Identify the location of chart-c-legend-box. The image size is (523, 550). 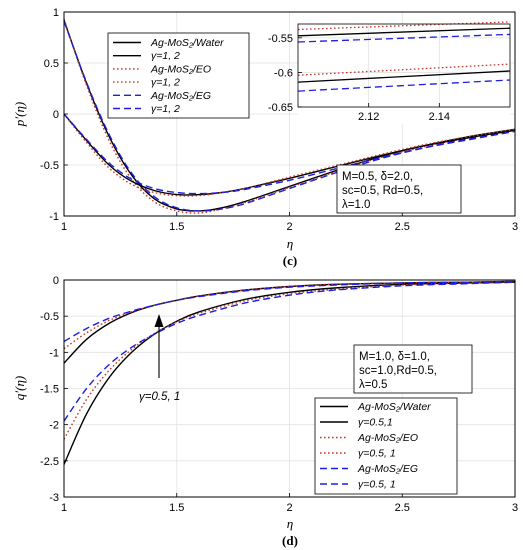
(178, 75).